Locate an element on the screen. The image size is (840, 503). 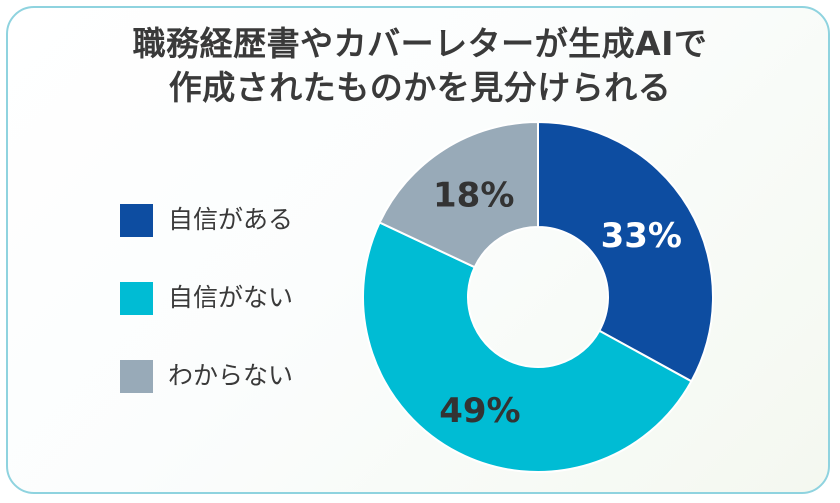
donut-label-not-confident: 49% is located at coordinates (479, 411).